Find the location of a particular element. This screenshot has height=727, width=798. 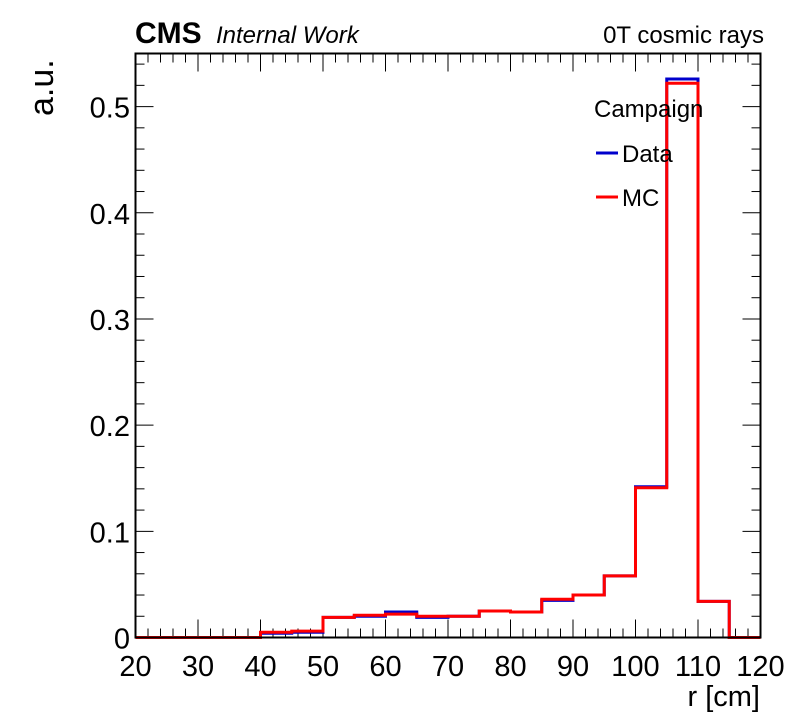

y-tick-label: 0 is located at coordinates (122, 640).